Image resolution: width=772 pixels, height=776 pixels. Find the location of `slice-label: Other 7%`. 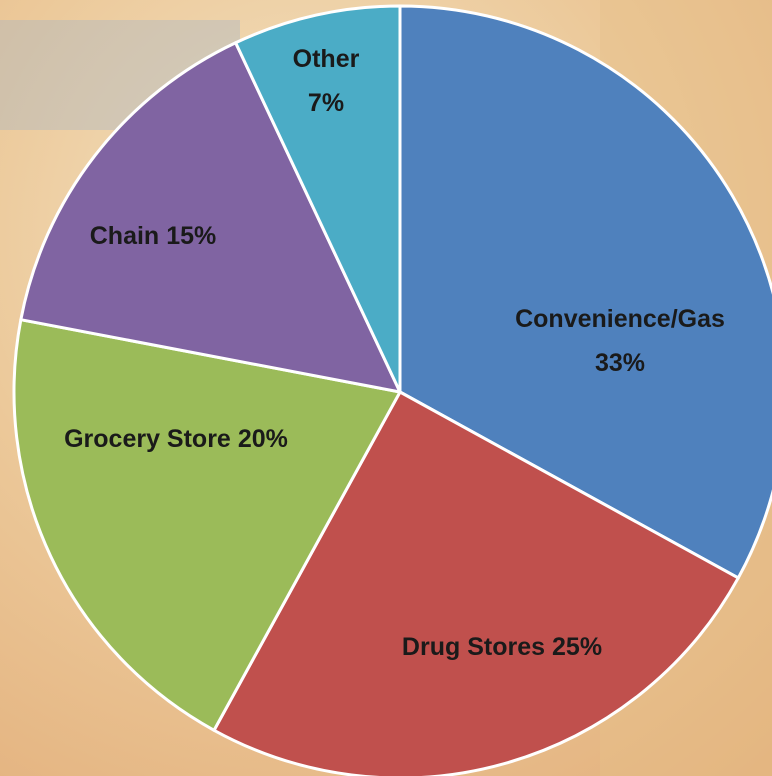

slice-label: Other 7% is located at coordinates (326, 81).